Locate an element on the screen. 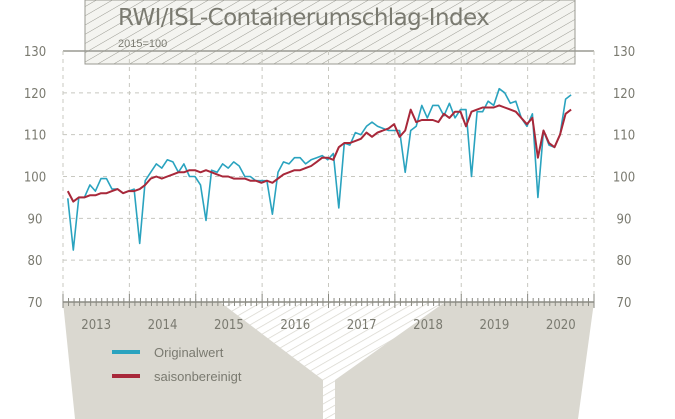 This screenshot has height=419, width=675. y-tick-right: 120 is located at coordinates (624, 94).